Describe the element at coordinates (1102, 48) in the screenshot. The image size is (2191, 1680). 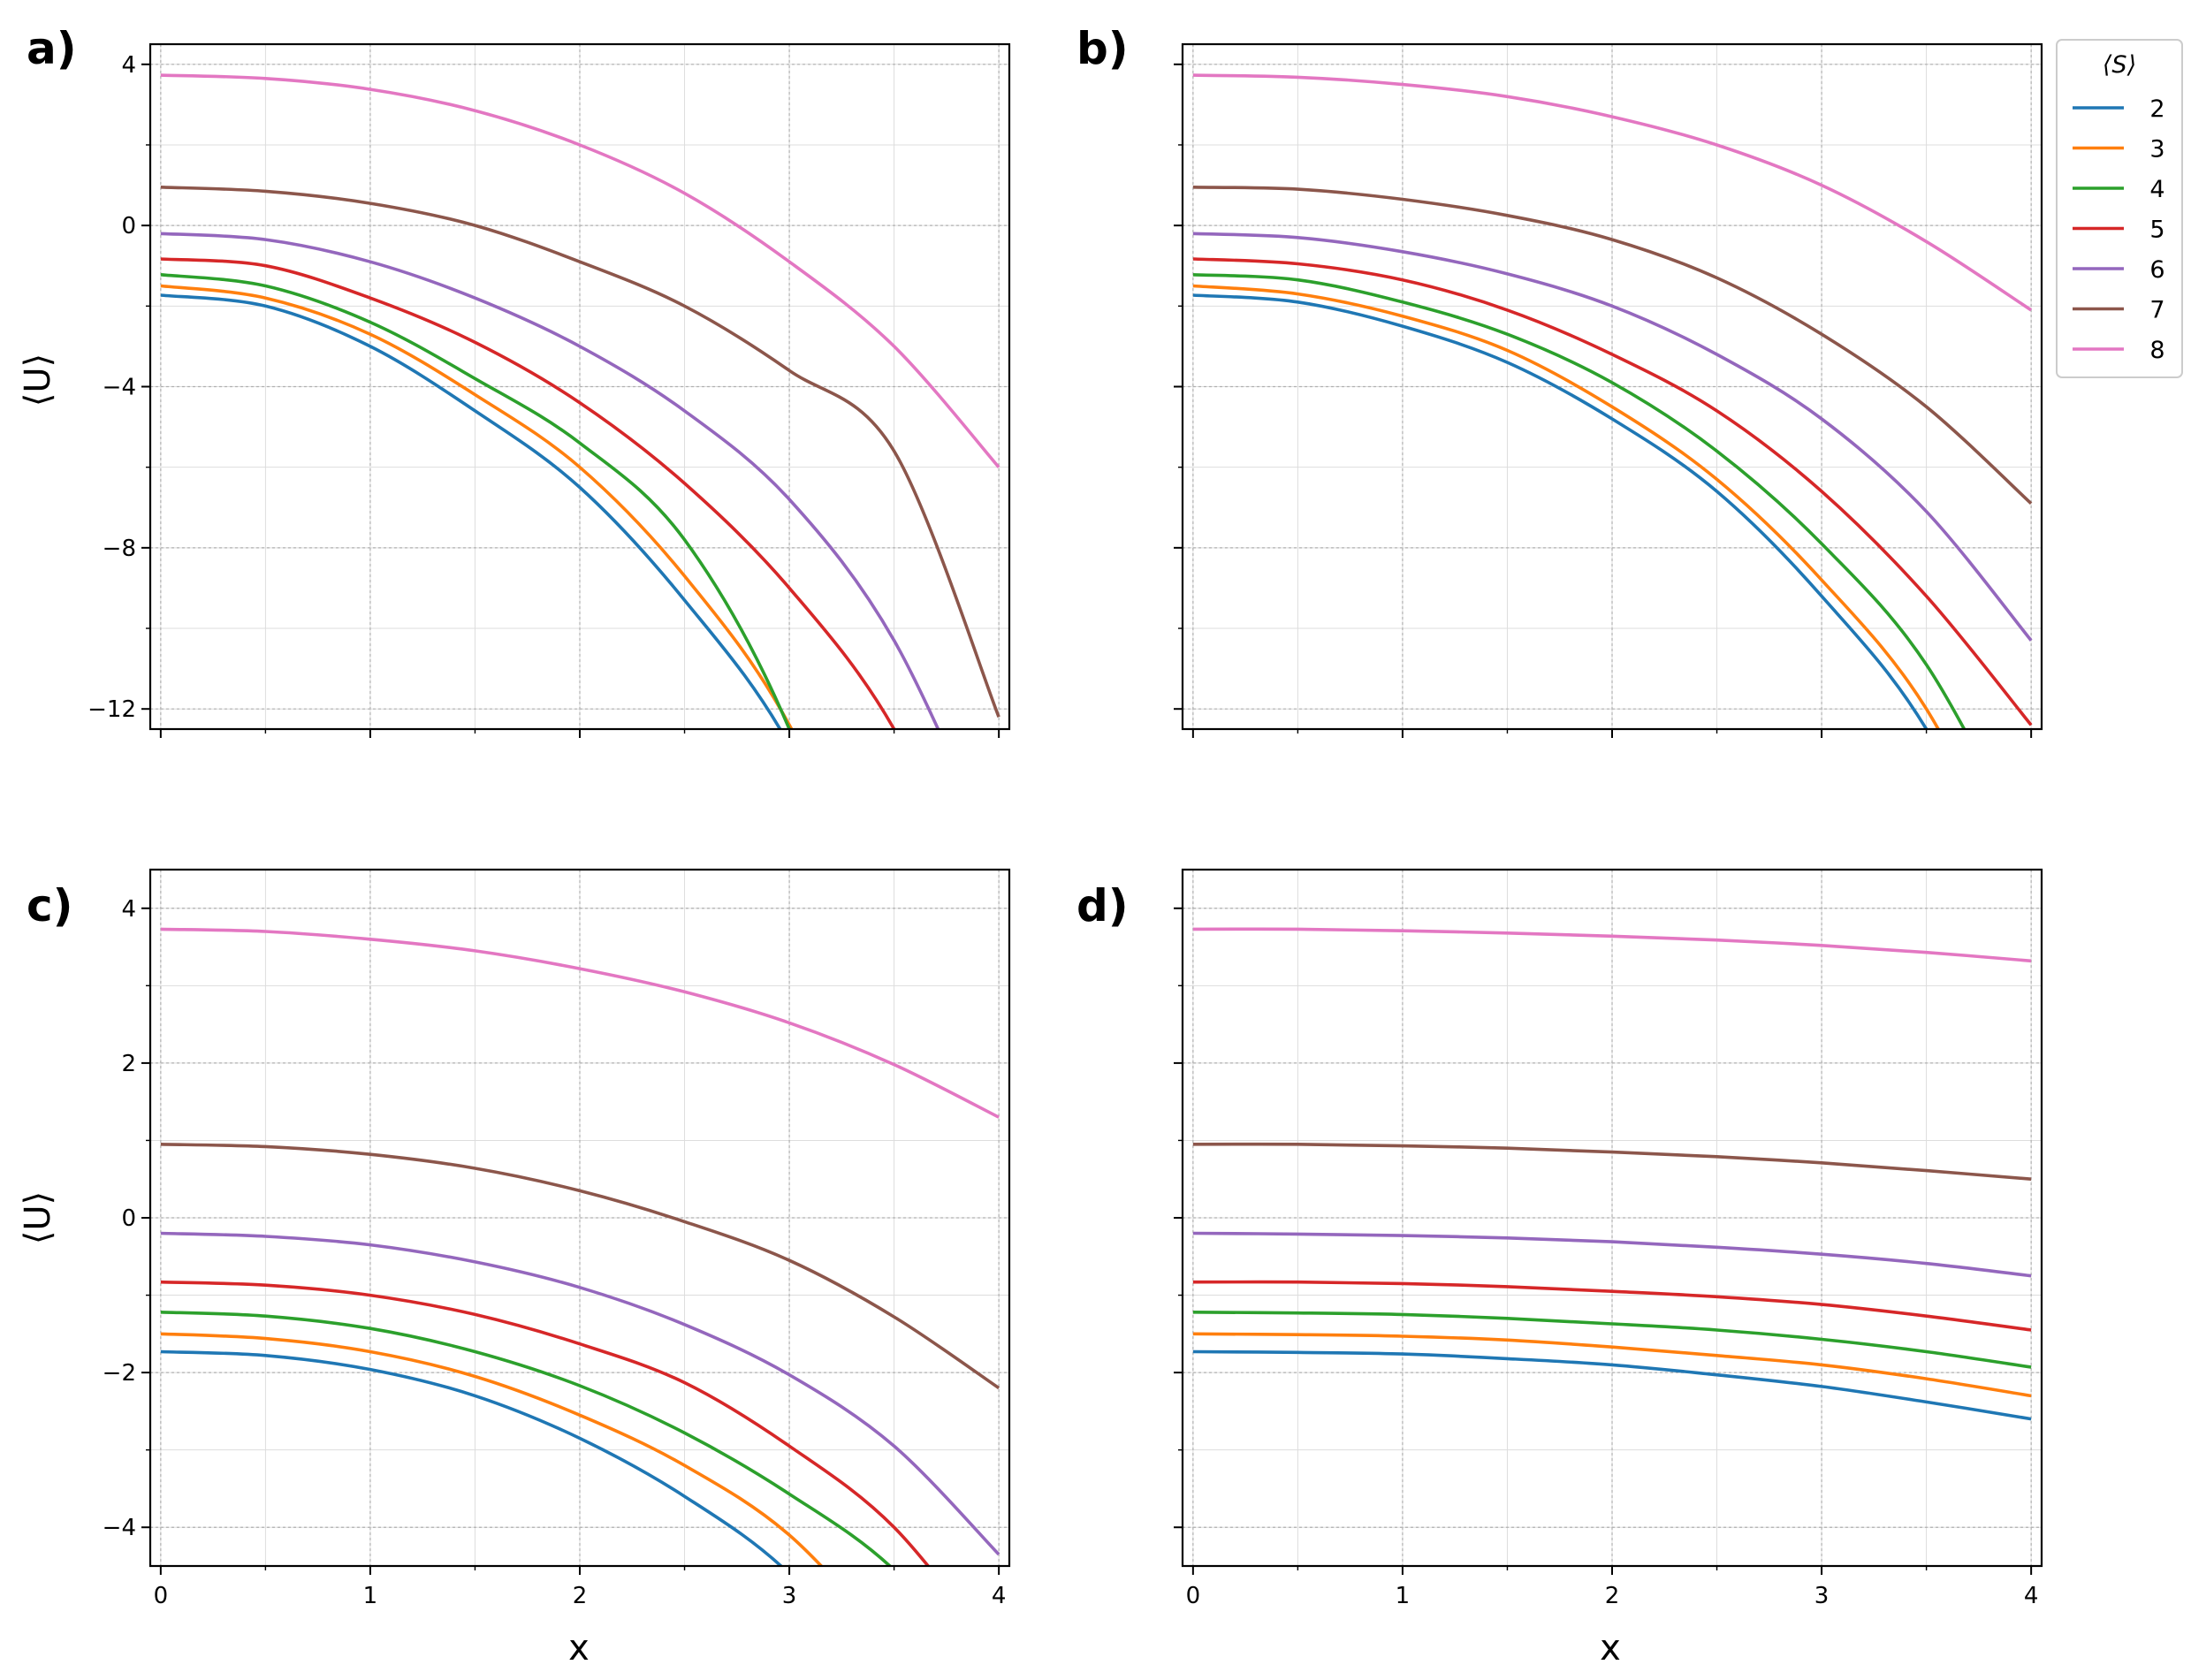
I see `panel-label-b: b)` at that location.